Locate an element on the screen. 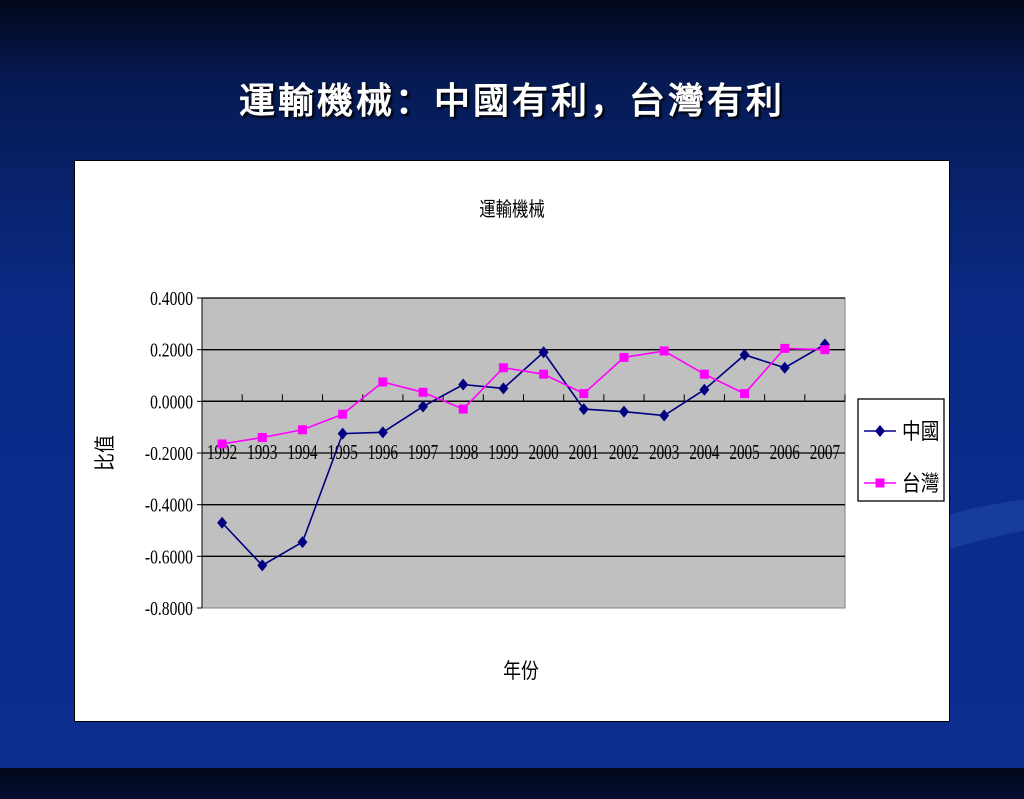 The width and height of the screenshot is (1024, 799). x-tick-label: 1995 is located at coordinates (343, 452).